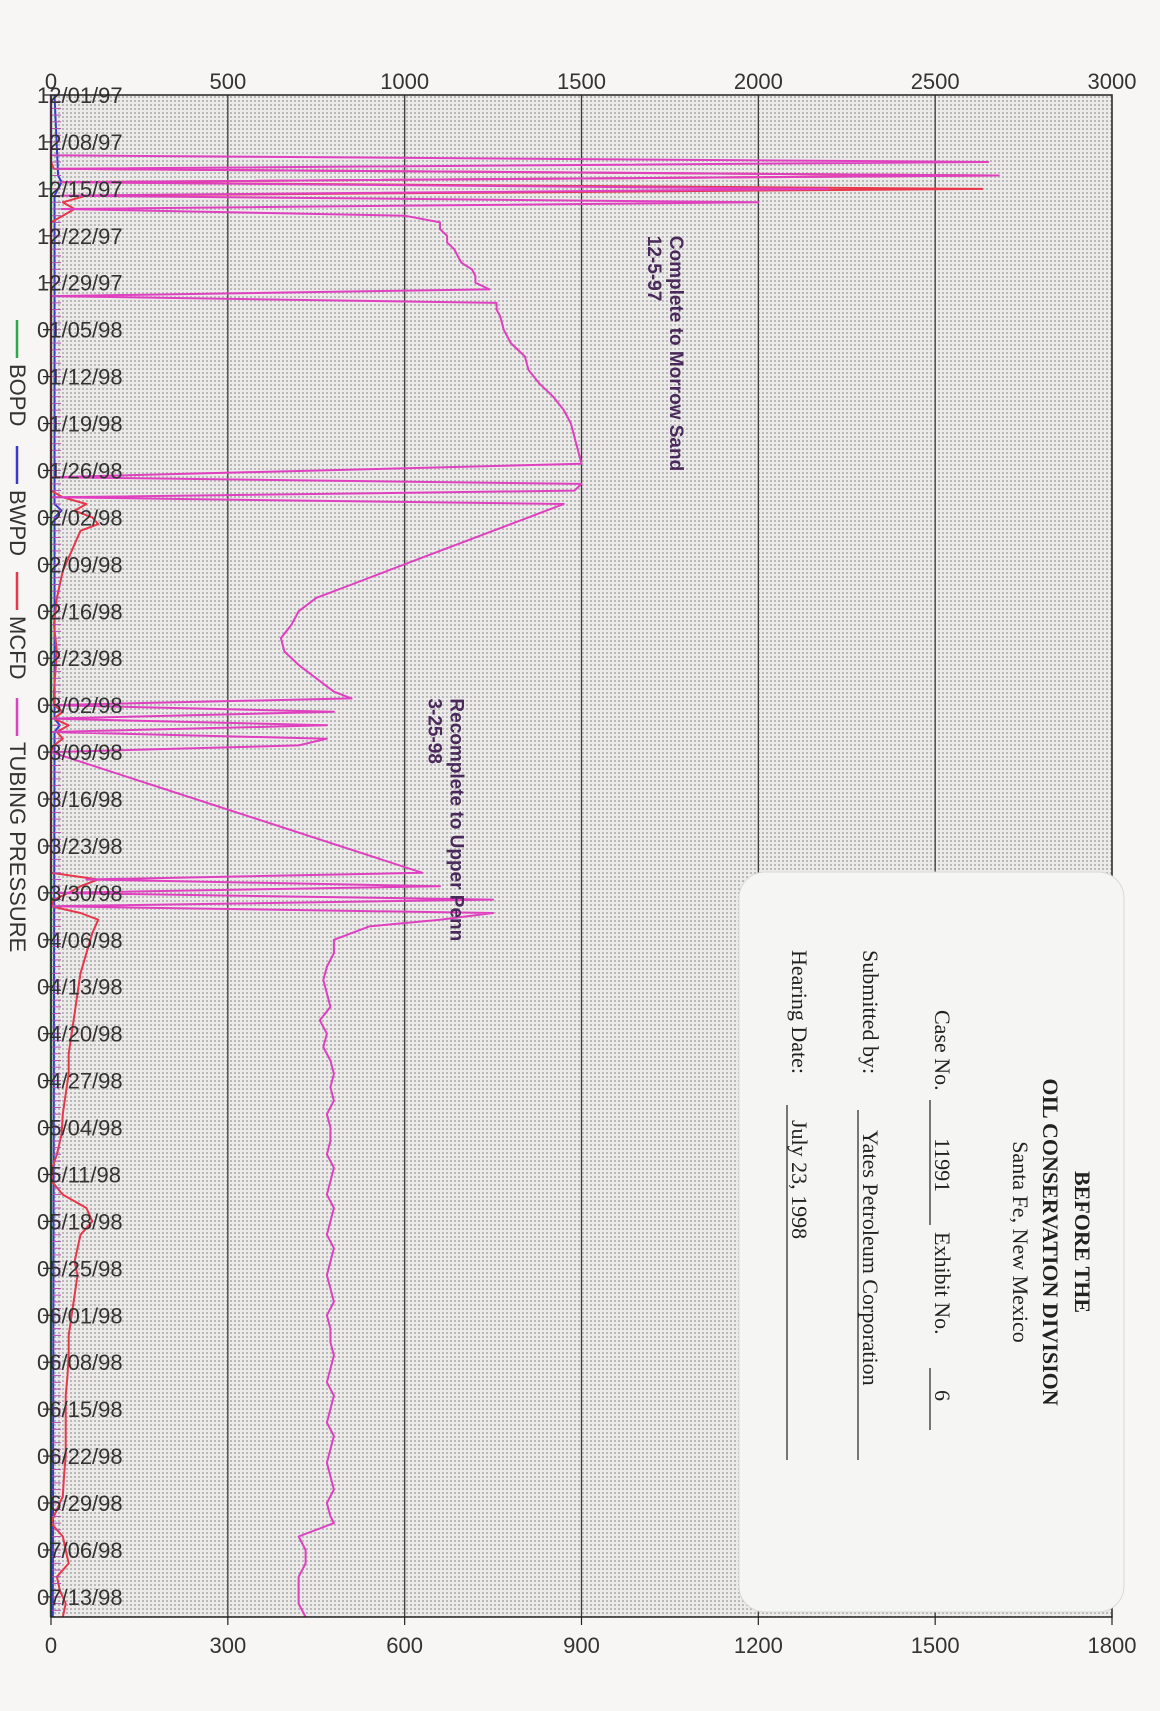 The image size is (1160, 1711). Describe the element at coordinates (17, 523) in the screenshot. I see `legend-label: BWPD` at that location.